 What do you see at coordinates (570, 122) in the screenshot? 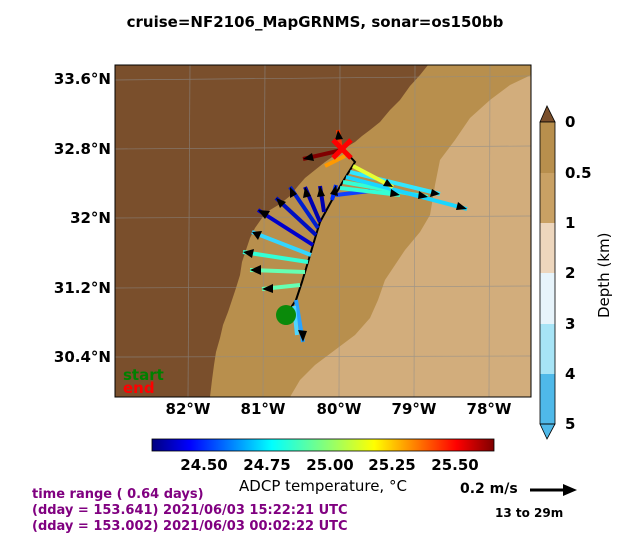
I see `depth-tick-0: 0` at bounding box center [570, 122].